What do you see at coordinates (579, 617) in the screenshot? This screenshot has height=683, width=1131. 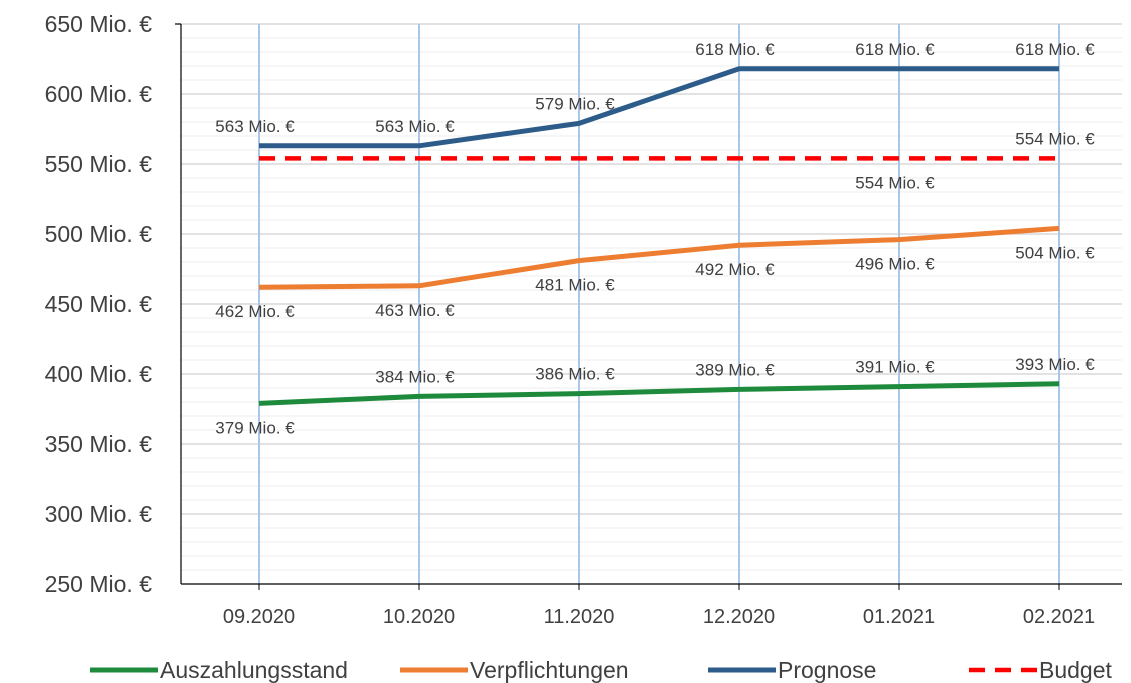 I see `x-tick-label: 11.2020` at bounding box center [579, 617].